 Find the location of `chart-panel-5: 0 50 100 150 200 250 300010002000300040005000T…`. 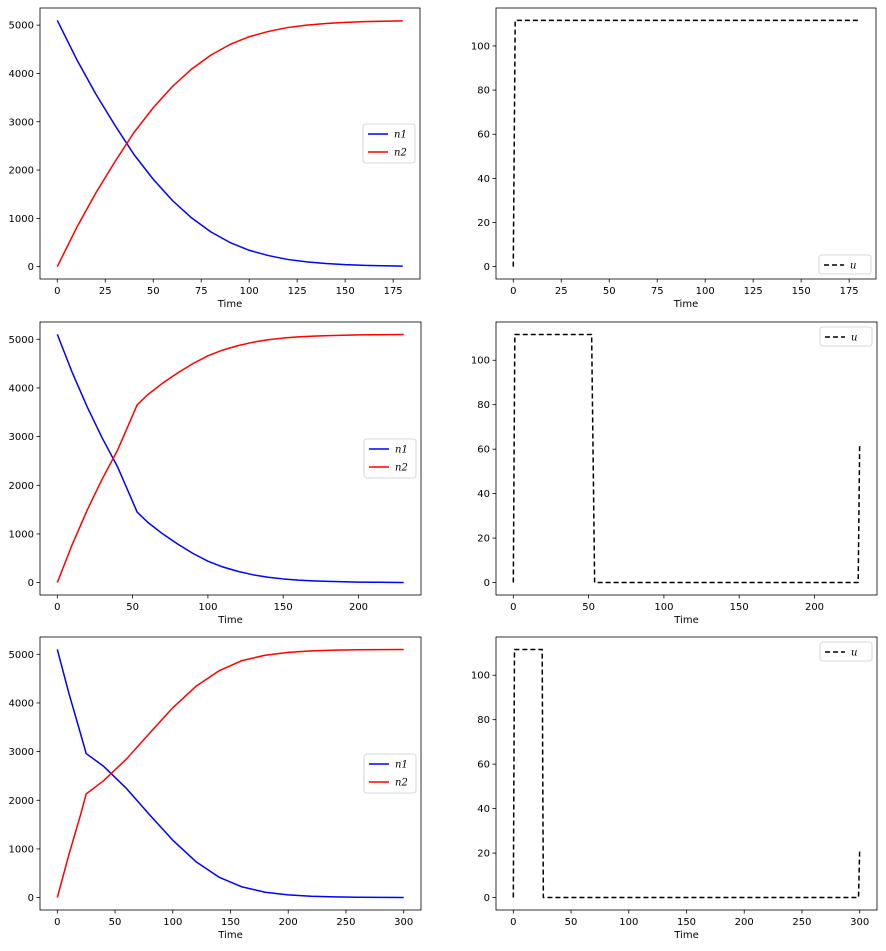

chart-panel-5: 0 50 100 150 200 250 300010002000300040005000T… is located at coordinates (215, 788).